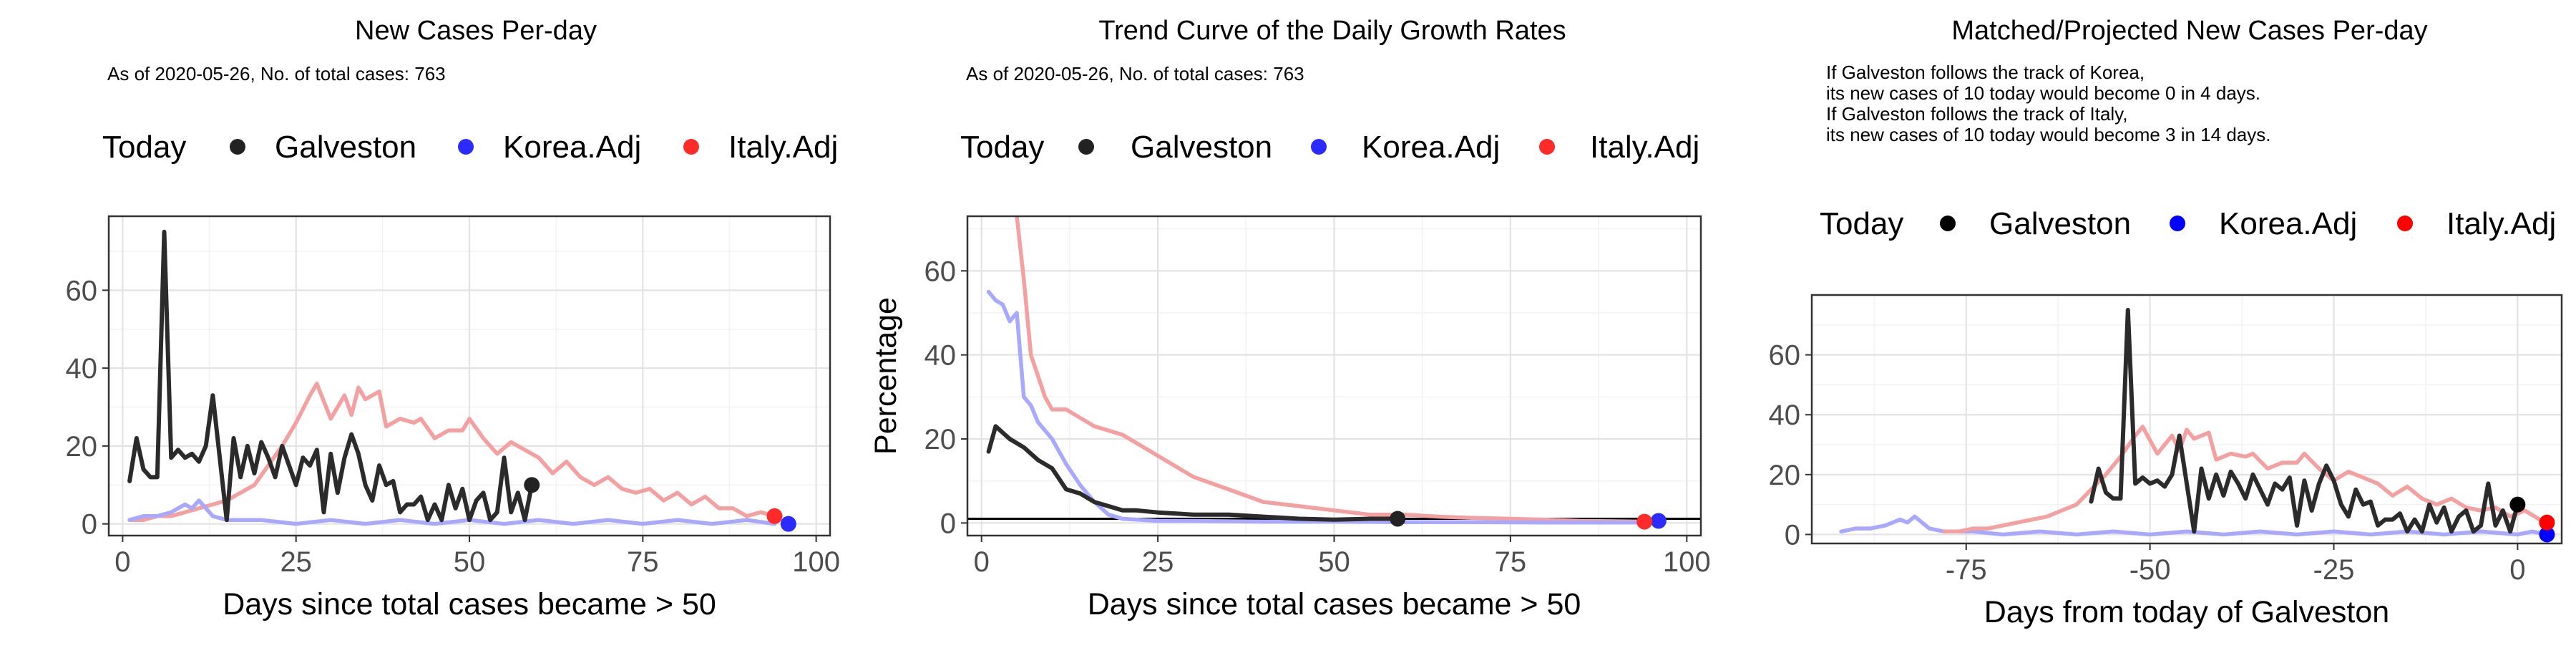 This screenshot has width=2576, height=648. What do you see at coordinates (1785, 475) in the screenshot?
I see `panel3-y-tick-label: 20` at bounding box center [1785, 475].